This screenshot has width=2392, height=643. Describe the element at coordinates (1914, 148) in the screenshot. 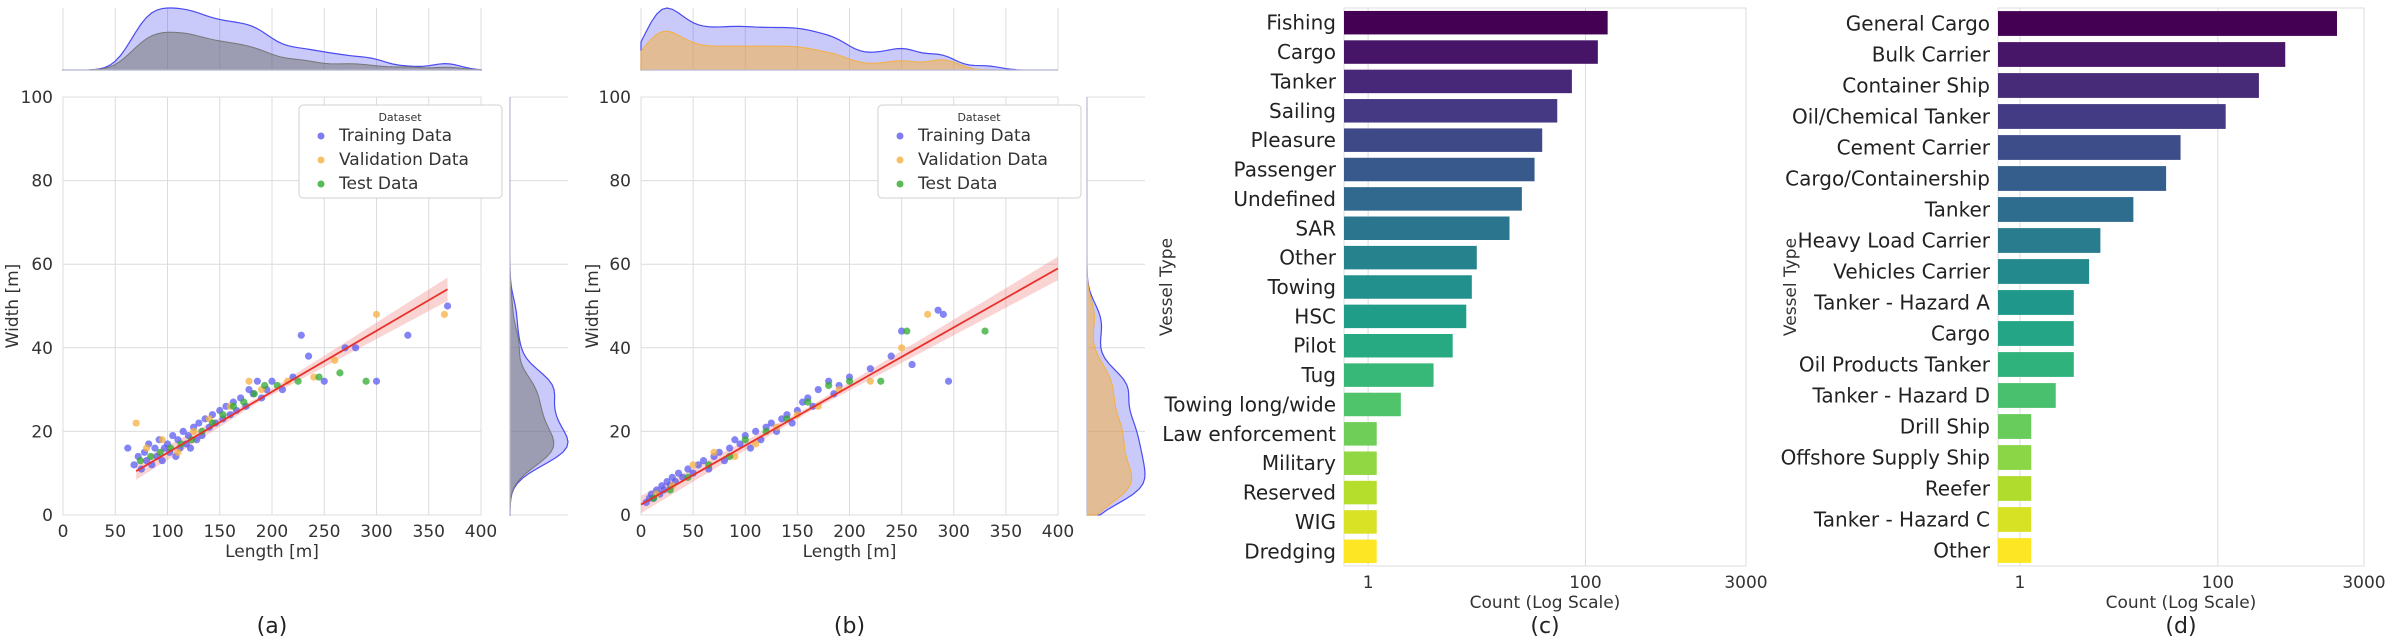

I see `category-label: Cement Carrier` at that location.